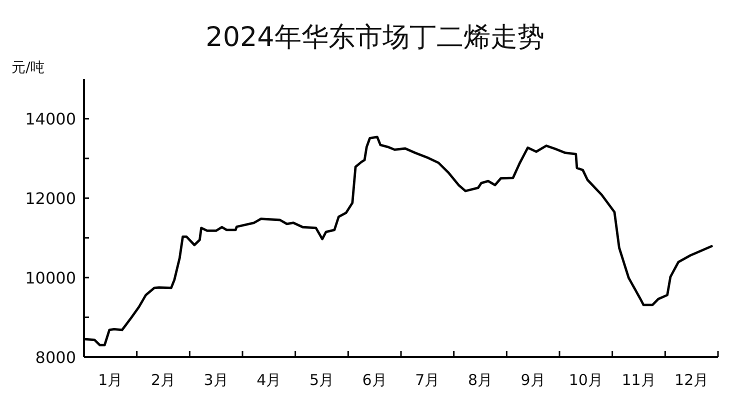 This screenshot has height=403, width=750. Describe the element at coordinates (321, 380) in the screenshot. I see `x-tick-label: 5月` at that location.